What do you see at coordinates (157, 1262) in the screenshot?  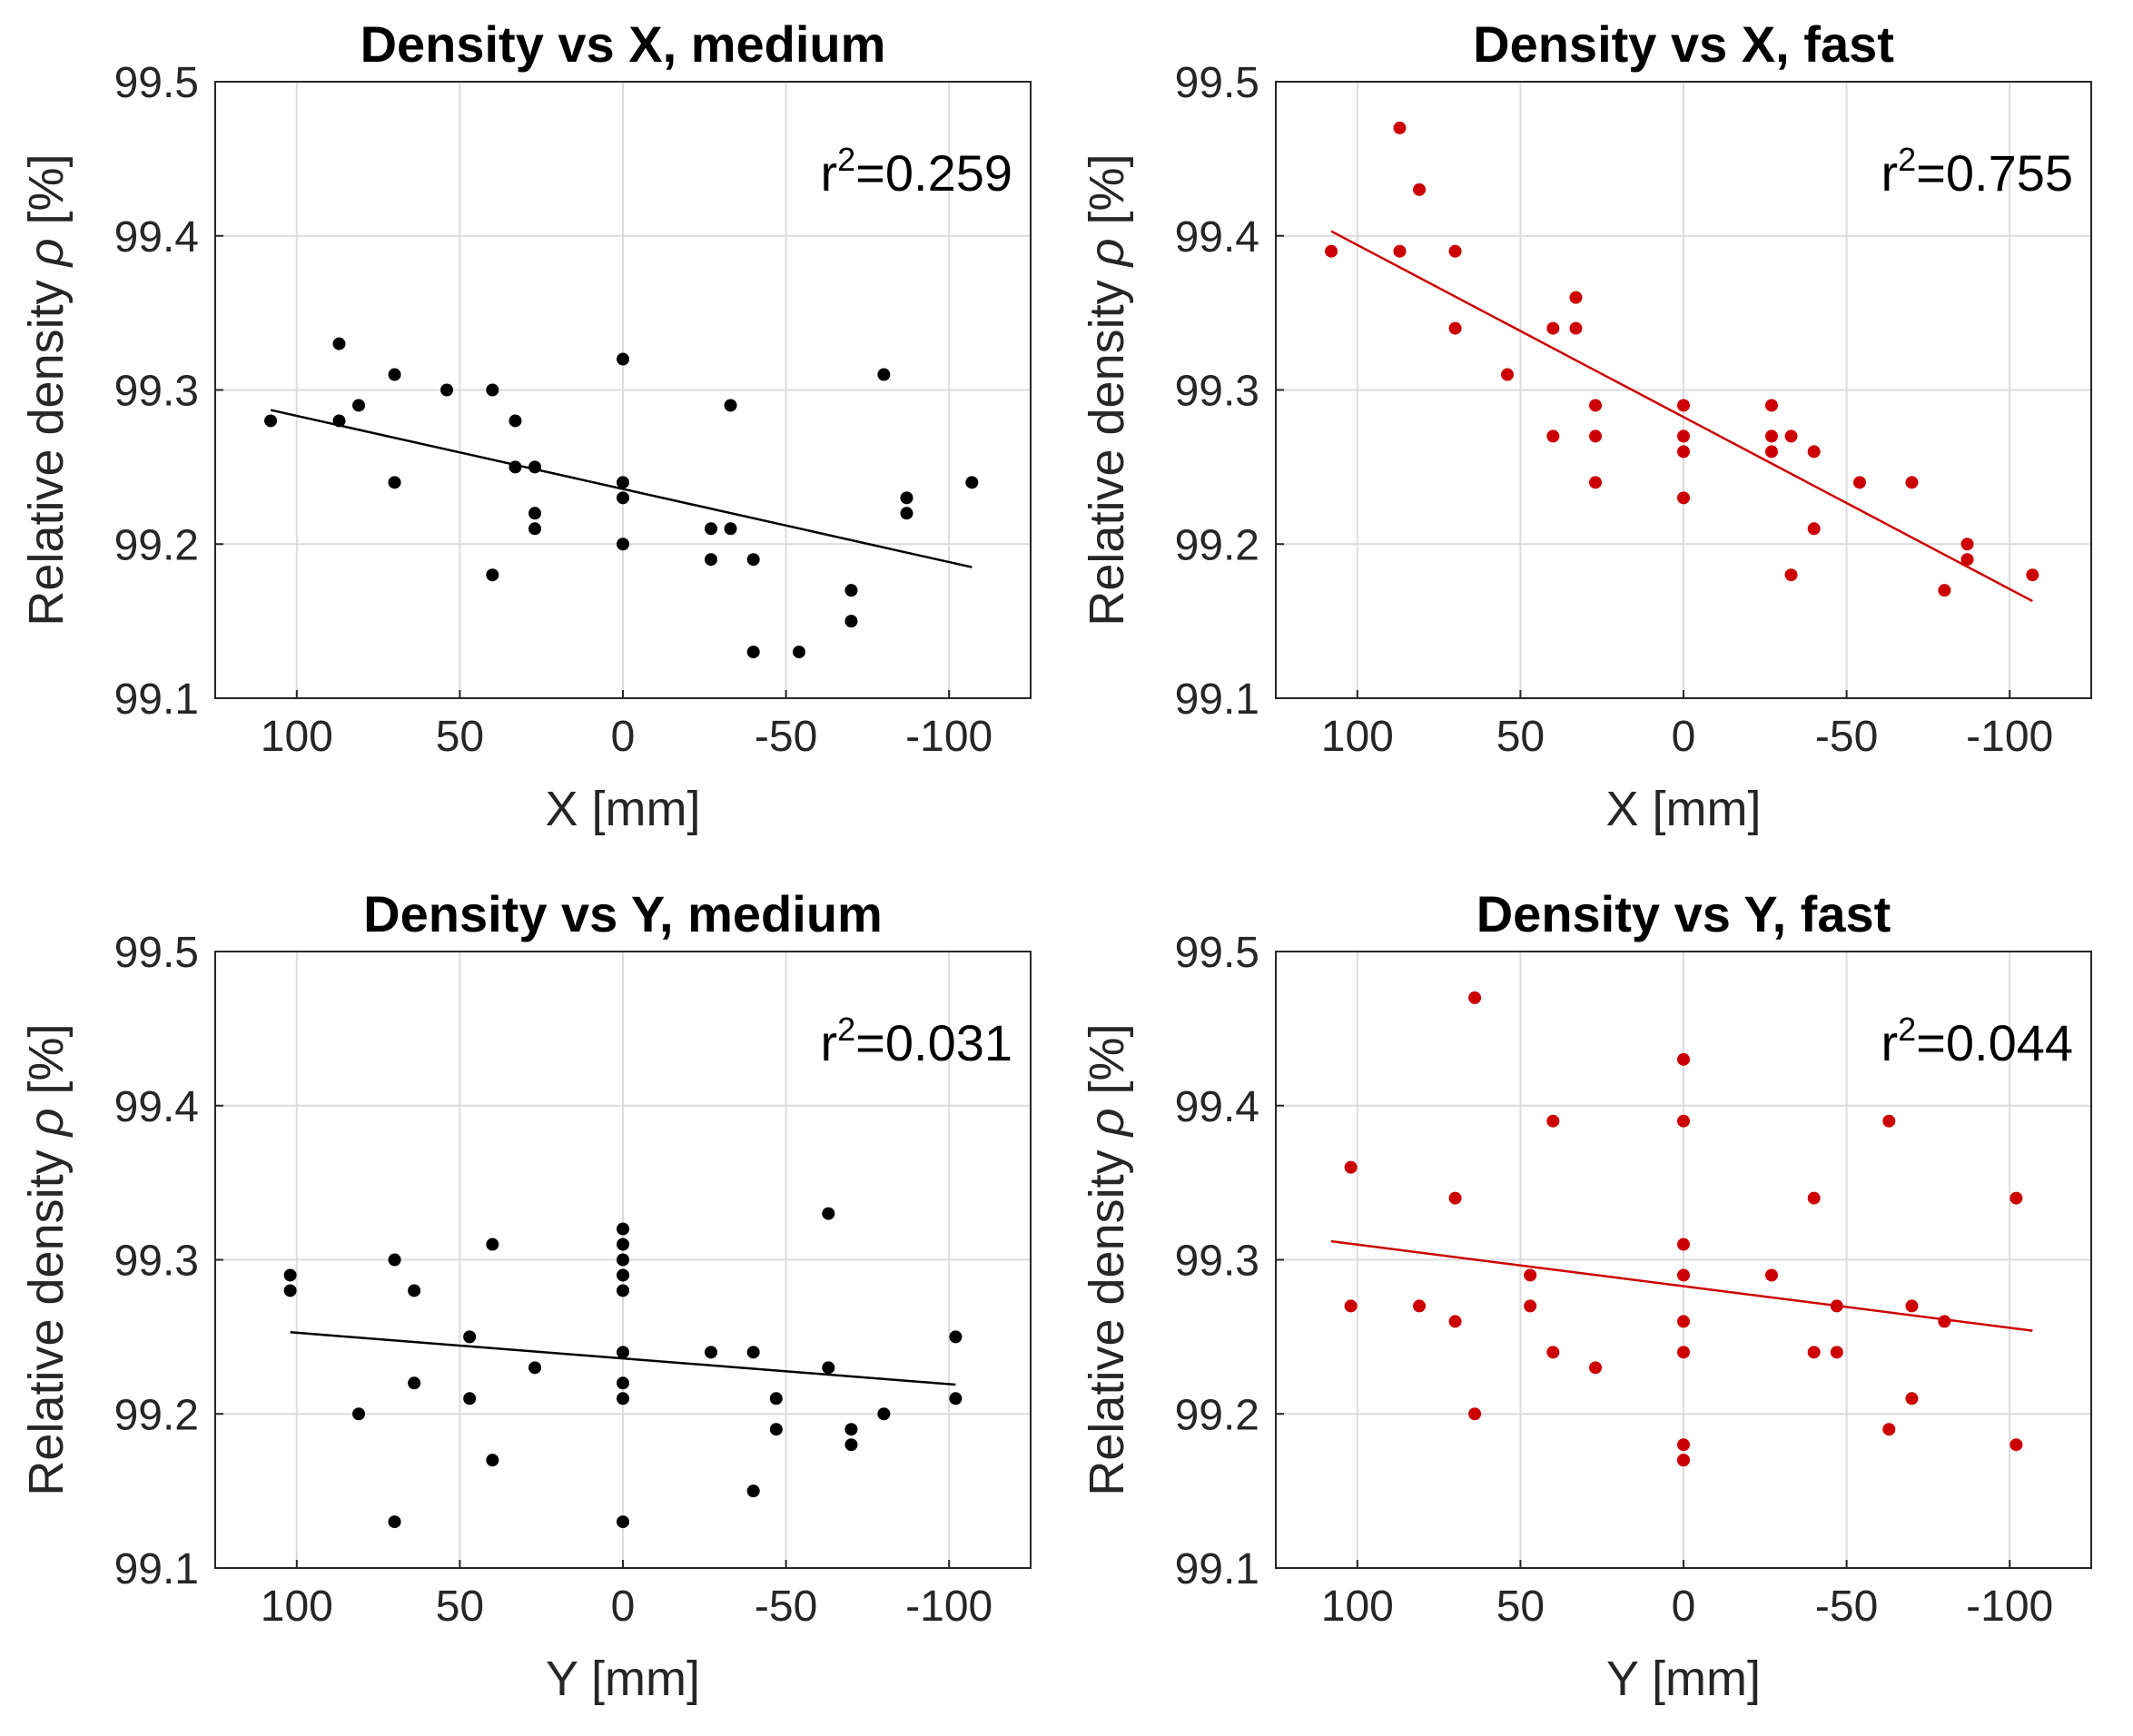 I see `y-tick-label: 99.3` at bounding box center [157, 1262].